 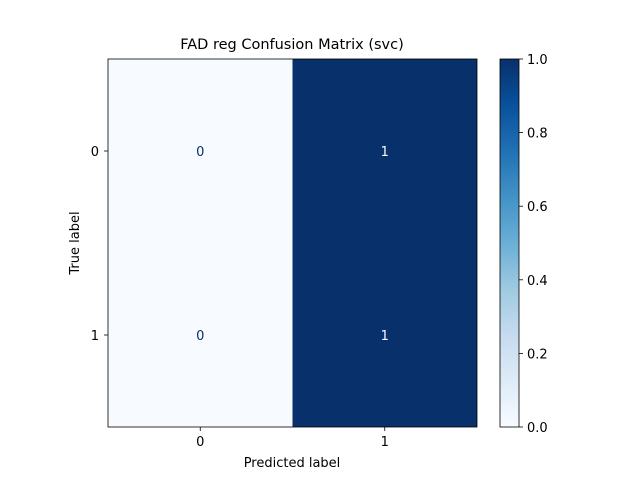 I want to click on colorbar-tick-label: 0.6, so click(x=537, y=207).